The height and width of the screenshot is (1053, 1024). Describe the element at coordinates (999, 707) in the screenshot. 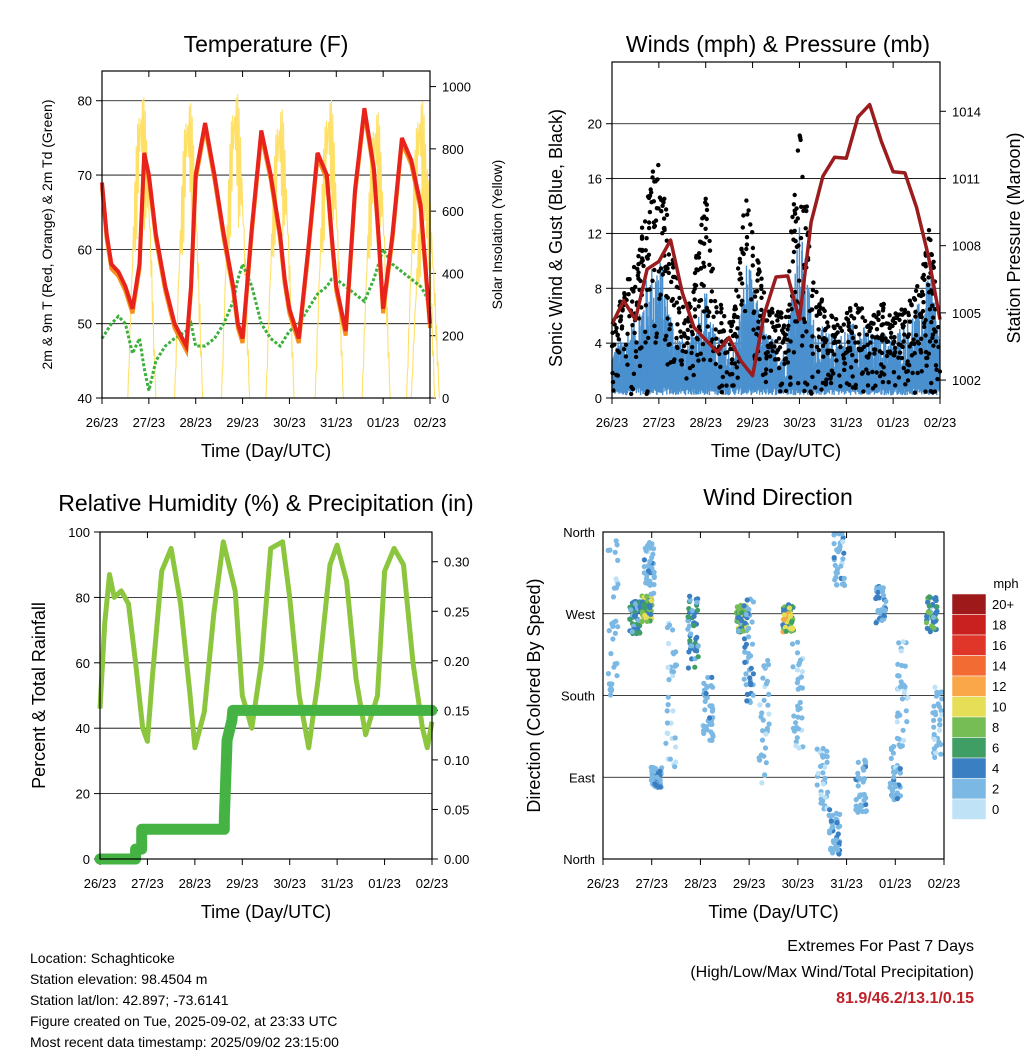

I see `legend-label: 10` at that location.